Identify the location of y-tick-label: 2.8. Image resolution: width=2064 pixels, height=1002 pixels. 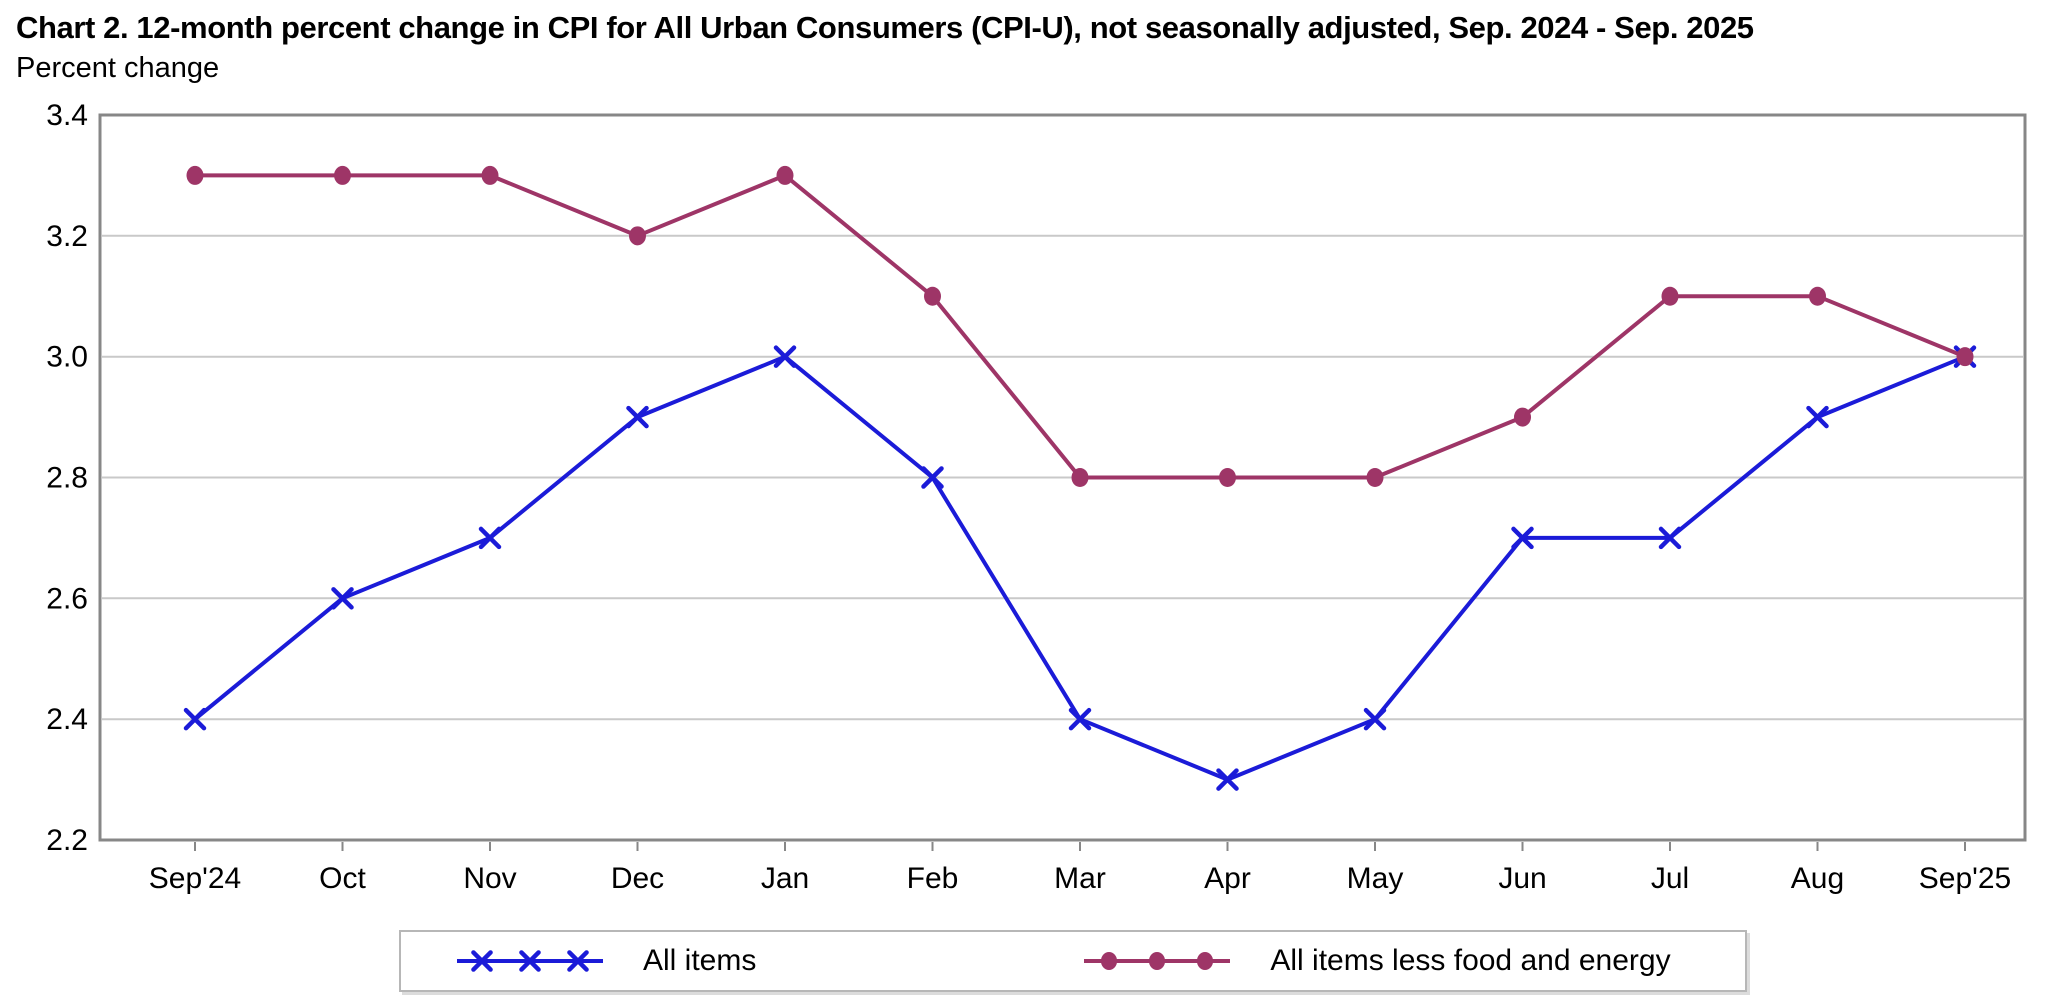
(67, 478).